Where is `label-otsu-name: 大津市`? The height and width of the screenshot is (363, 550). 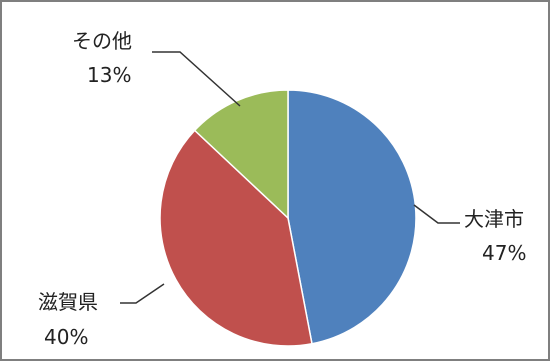 label-otsu-name: 大津市 is located at coordinates (494, 219).